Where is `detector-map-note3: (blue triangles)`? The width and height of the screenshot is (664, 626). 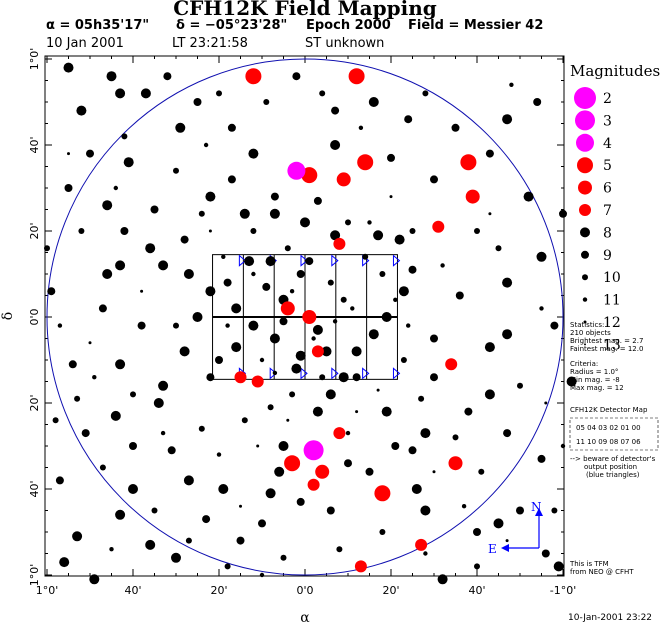 detector-map-note3: (blue triangles) is located at coordinates (613, 475).